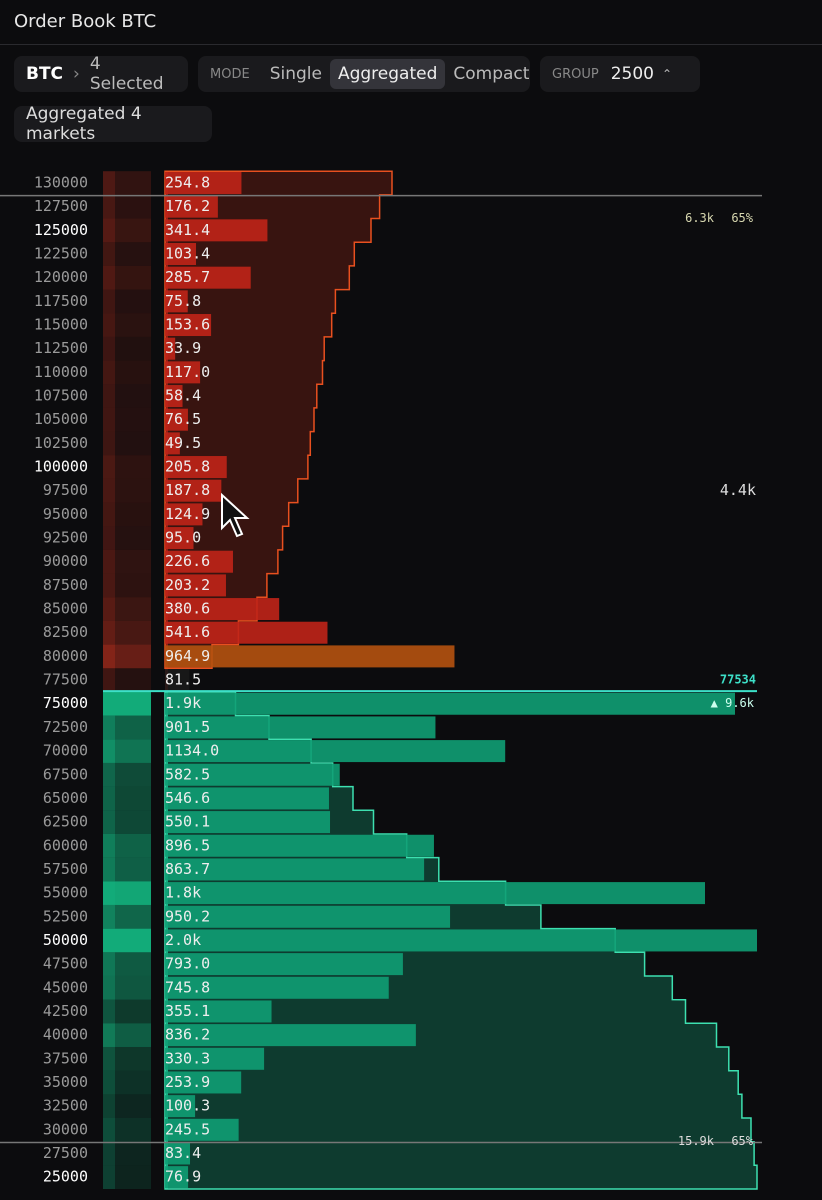 The height and width of the screenshot is (1200, 822). I want to click on size: 103.4, so click(187, 254).